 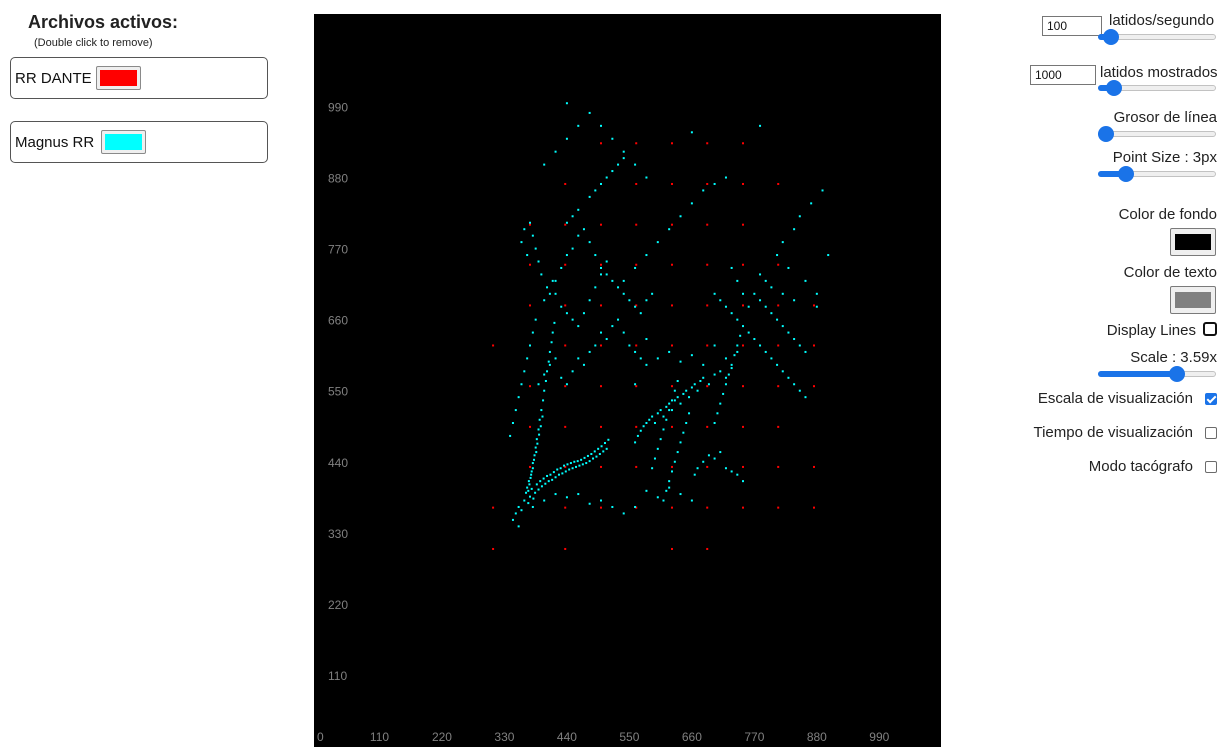 I want to click on beats-per-second-label: latidos/segundo, so click(x=1161, y=20).